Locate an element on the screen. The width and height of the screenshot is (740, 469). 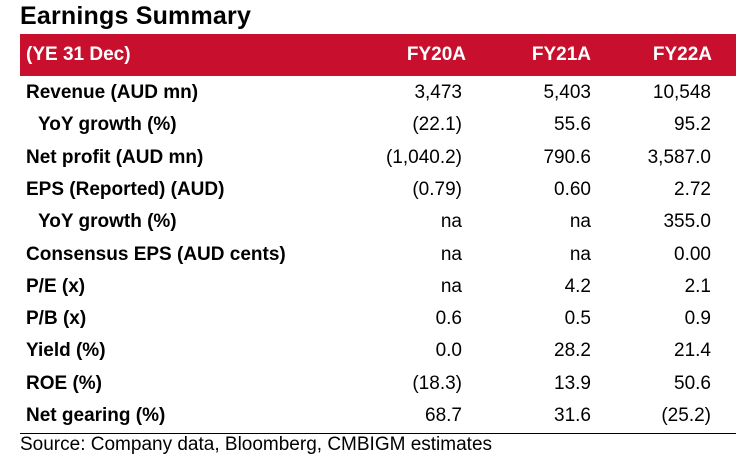
row-label: P/E (x) is located at coordinates (56, 286).